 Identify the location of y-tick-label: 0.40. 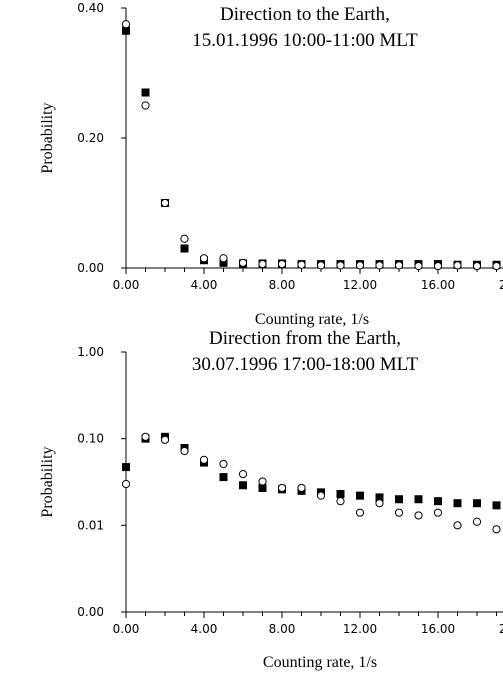
(90, 8).